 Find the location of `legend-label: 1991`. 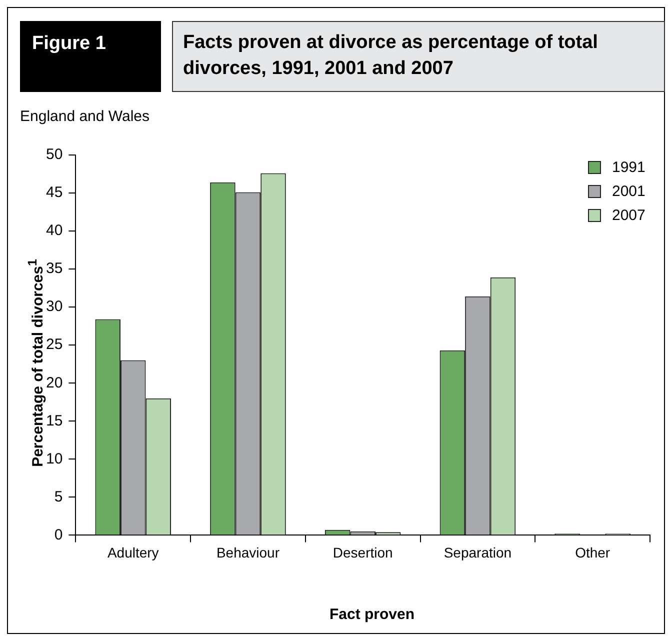

legend-label: 1991 is located at coordinates (629, 167).